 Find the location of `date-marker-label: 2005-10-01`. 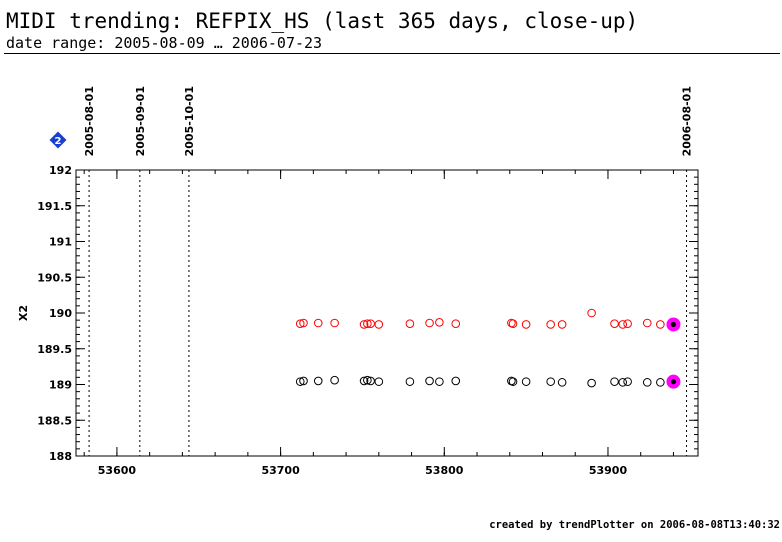

date-marker-label: 2005-10-01 is located at coordinates (189, 121).